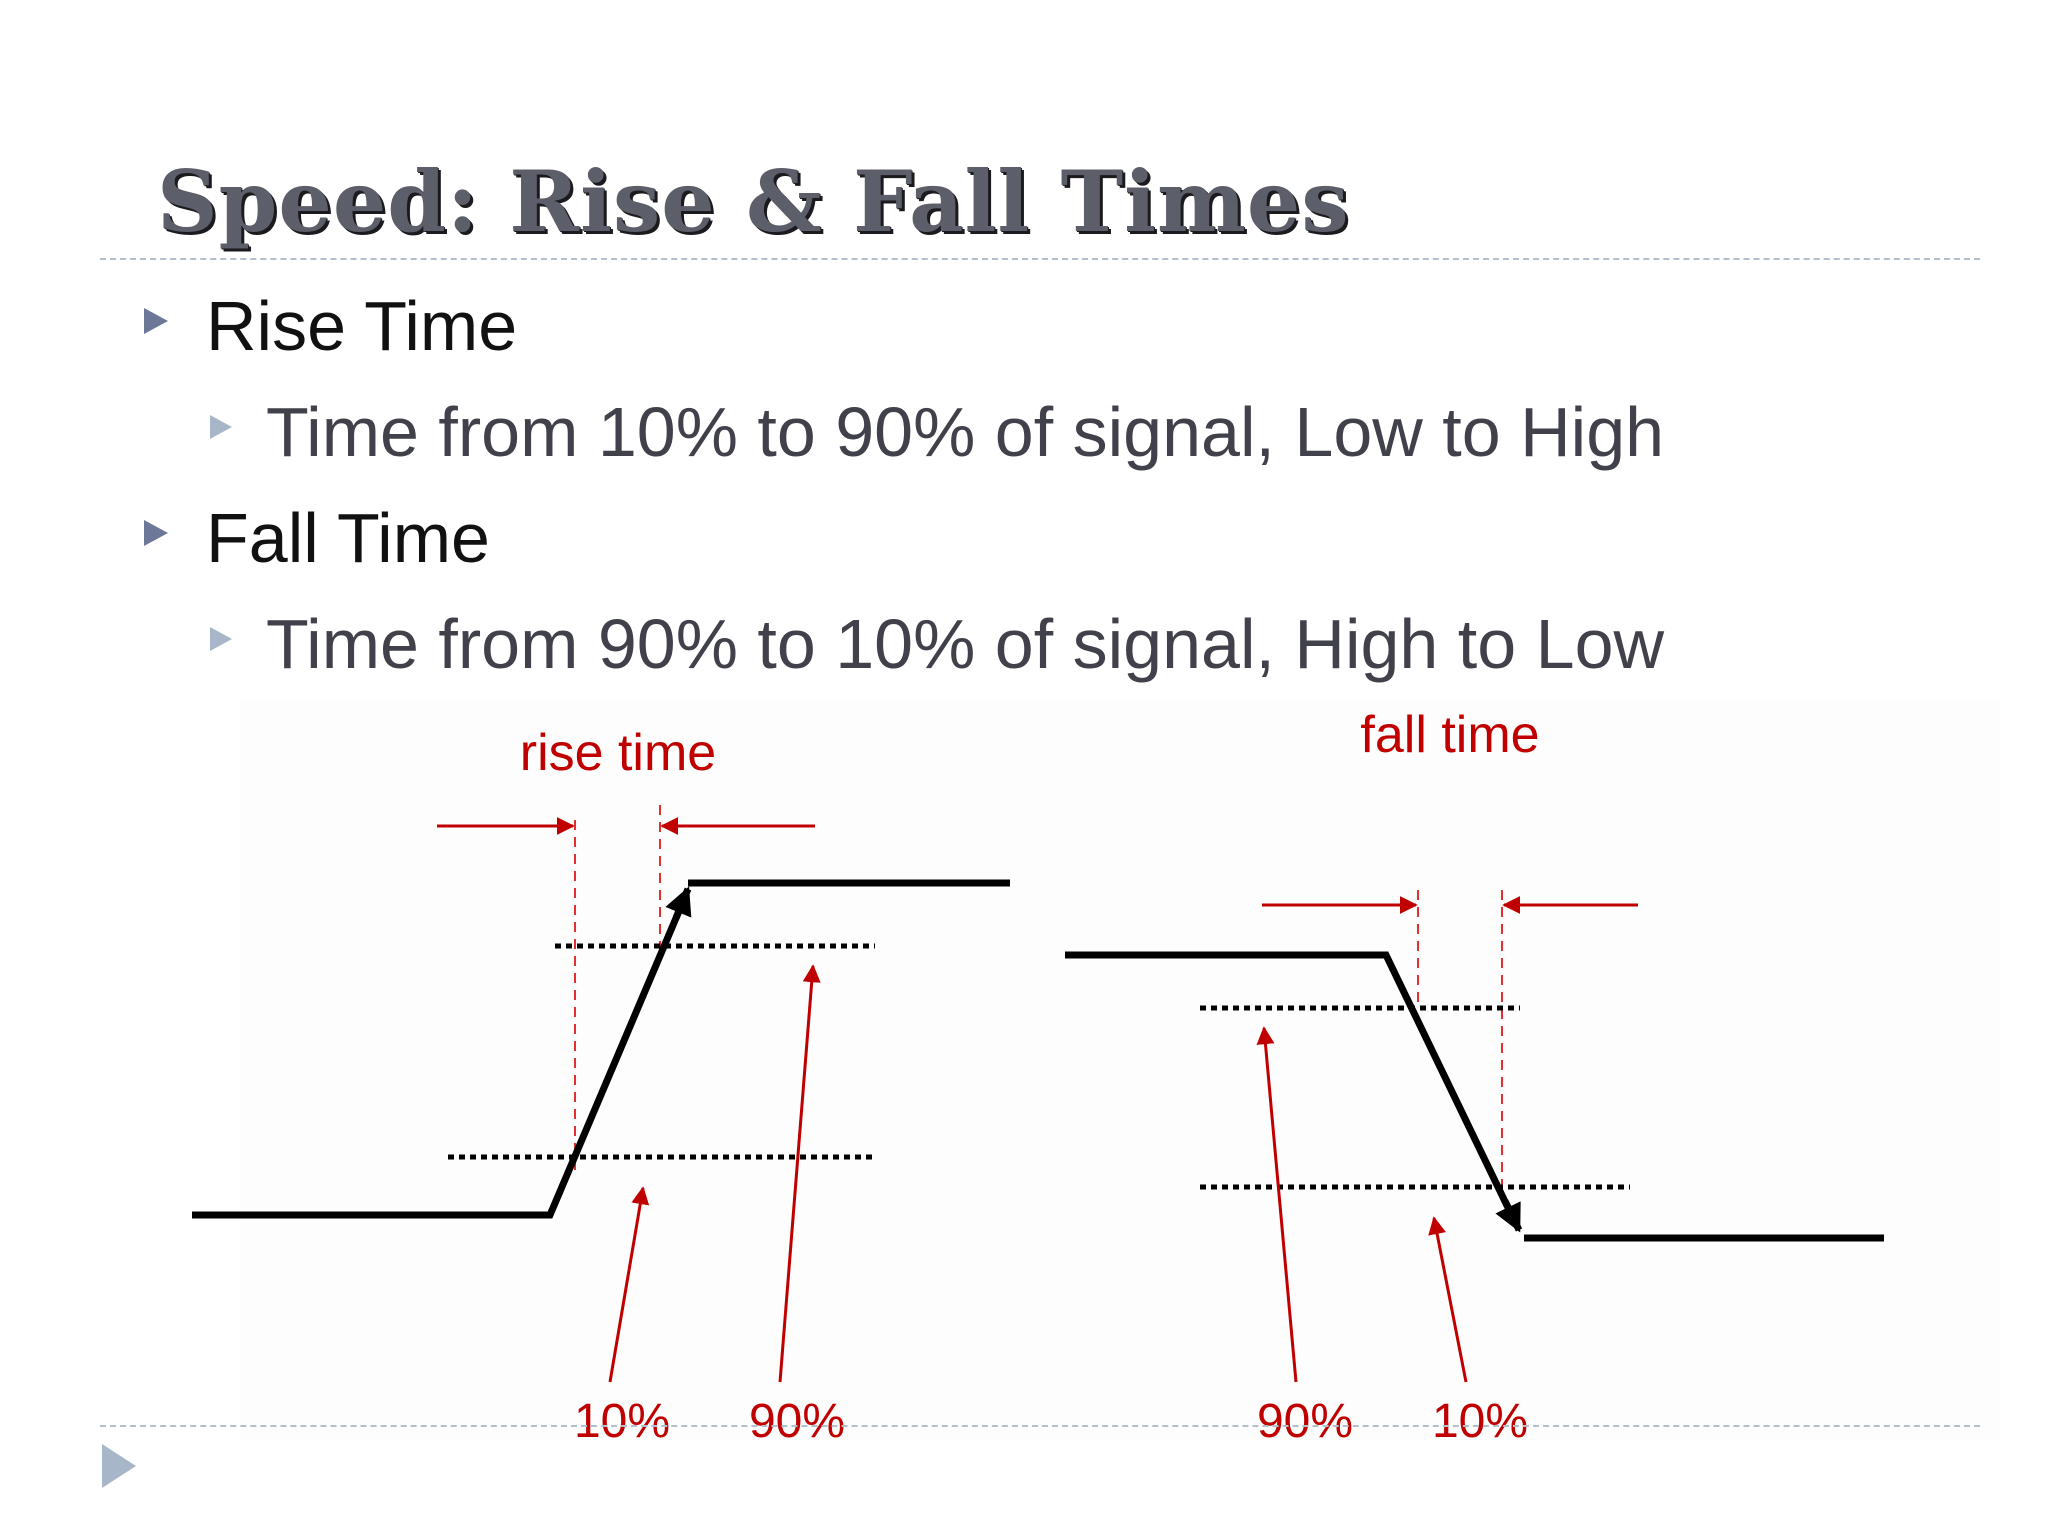 This screenshot has height=1536, width=2048. I want to click on footer-triangle-icon, so click(119, 1466).